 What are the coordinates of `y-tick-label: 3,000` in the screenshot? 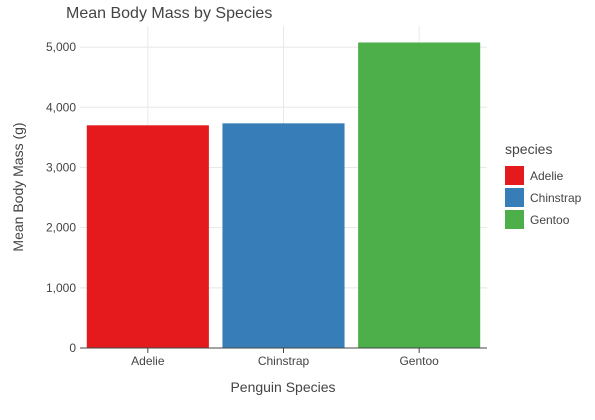 It's located at (61, 167).